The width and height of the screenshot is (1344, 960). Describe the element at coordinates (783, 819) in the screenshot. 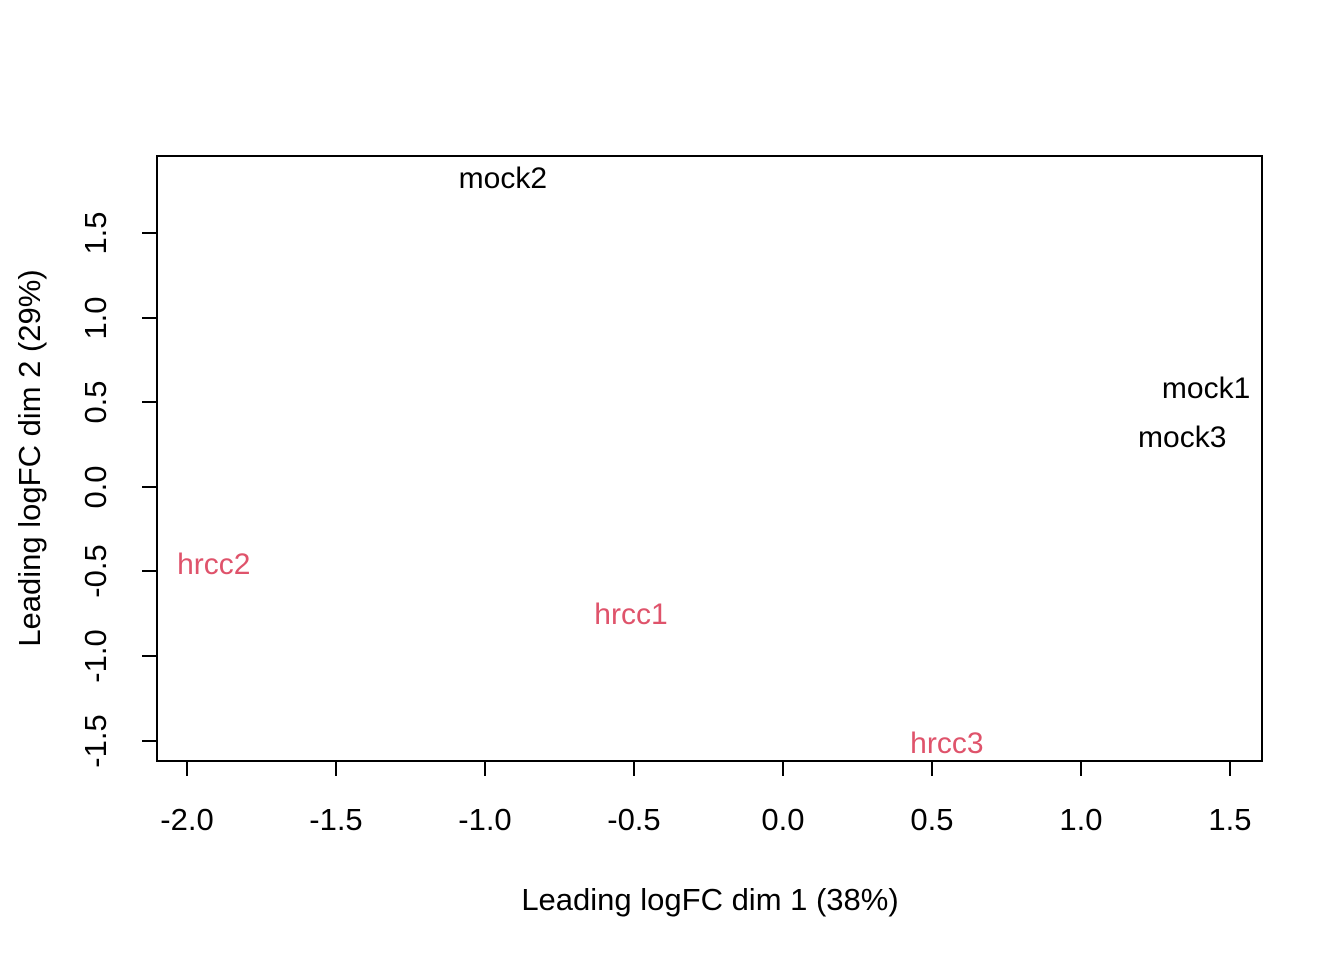

I see `x-tick-label: 0.0` at that location.